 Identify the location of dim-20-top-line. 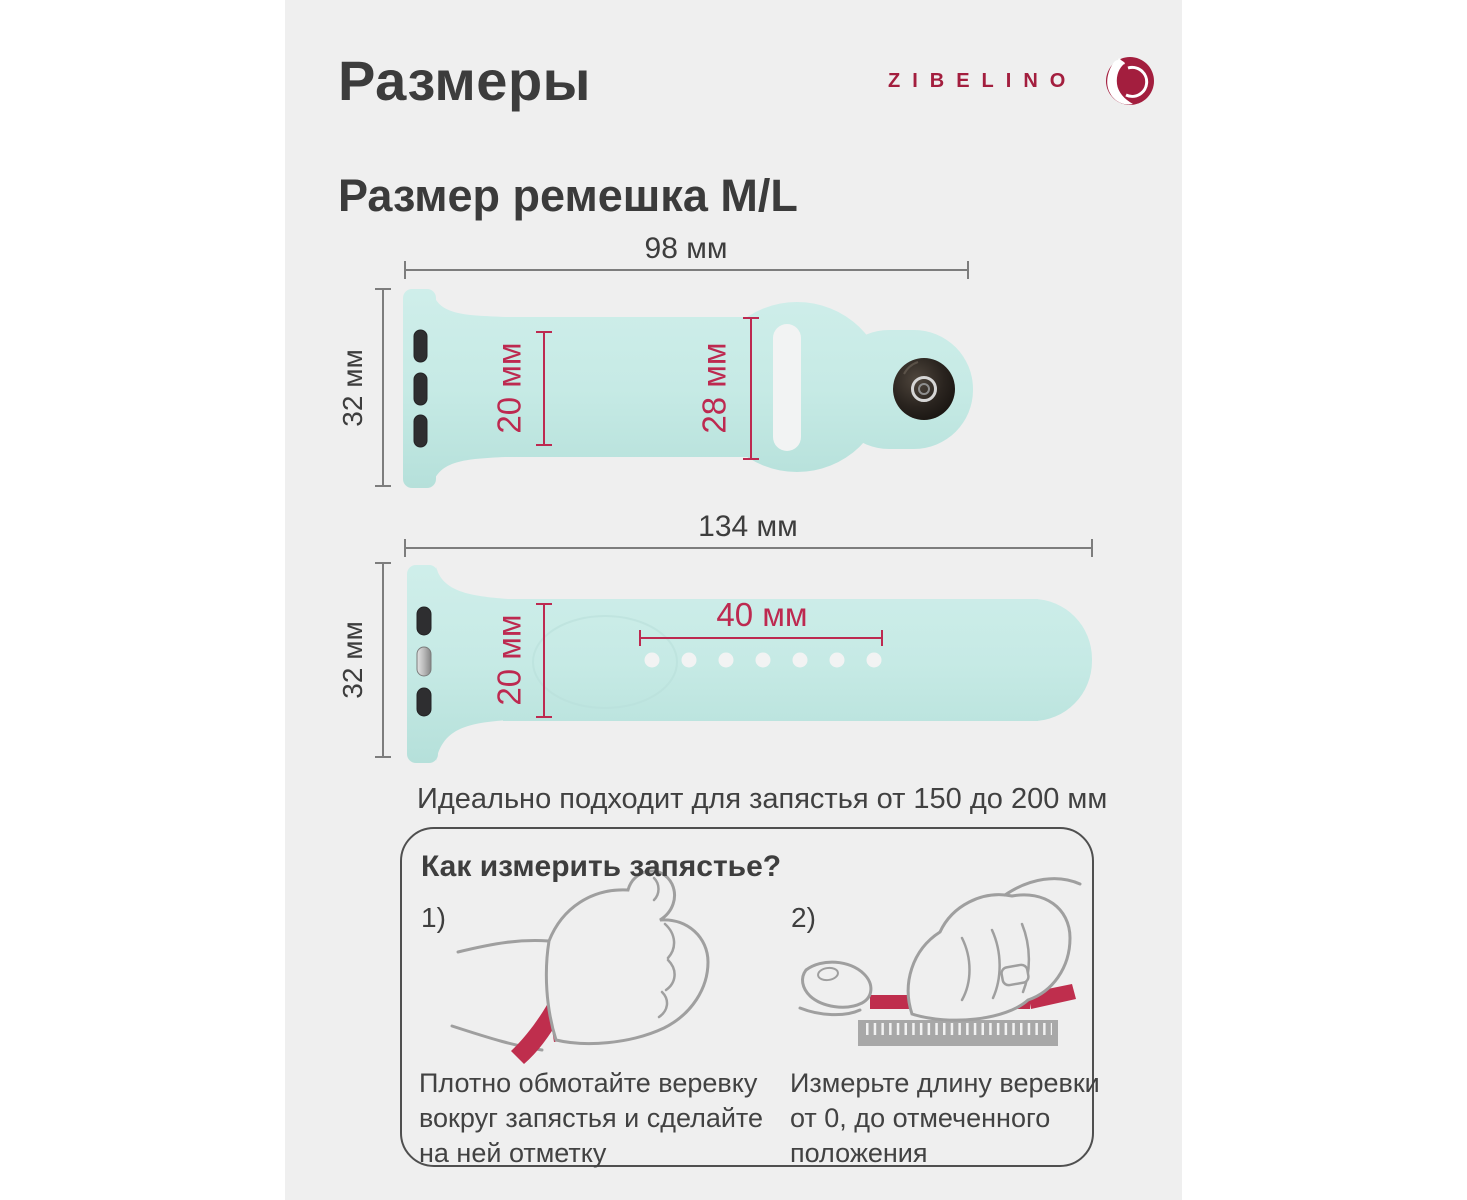
(544, 388).